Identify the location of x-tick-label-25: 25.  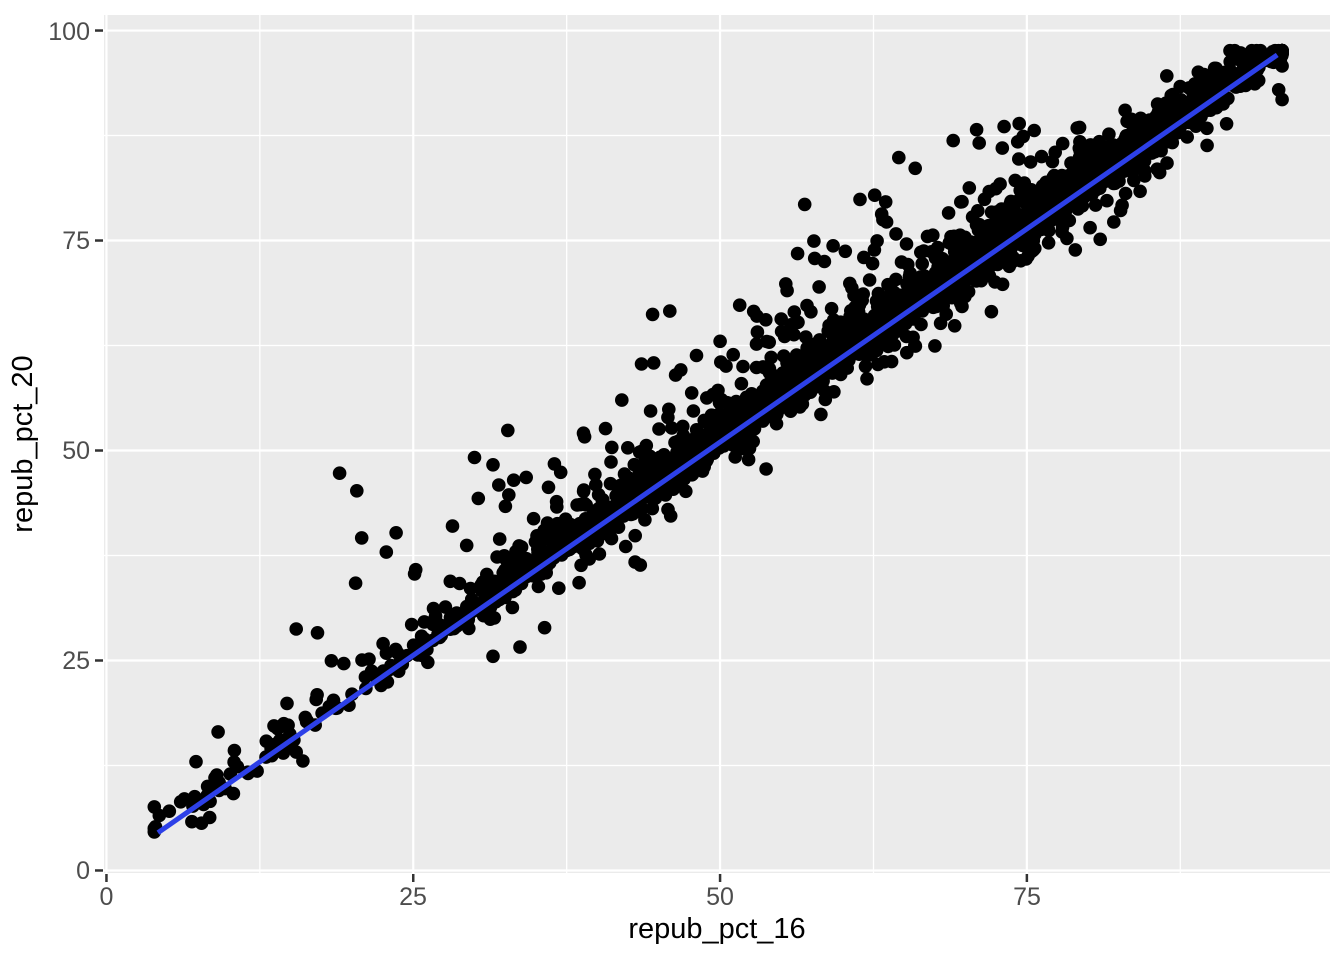
(413, 897).